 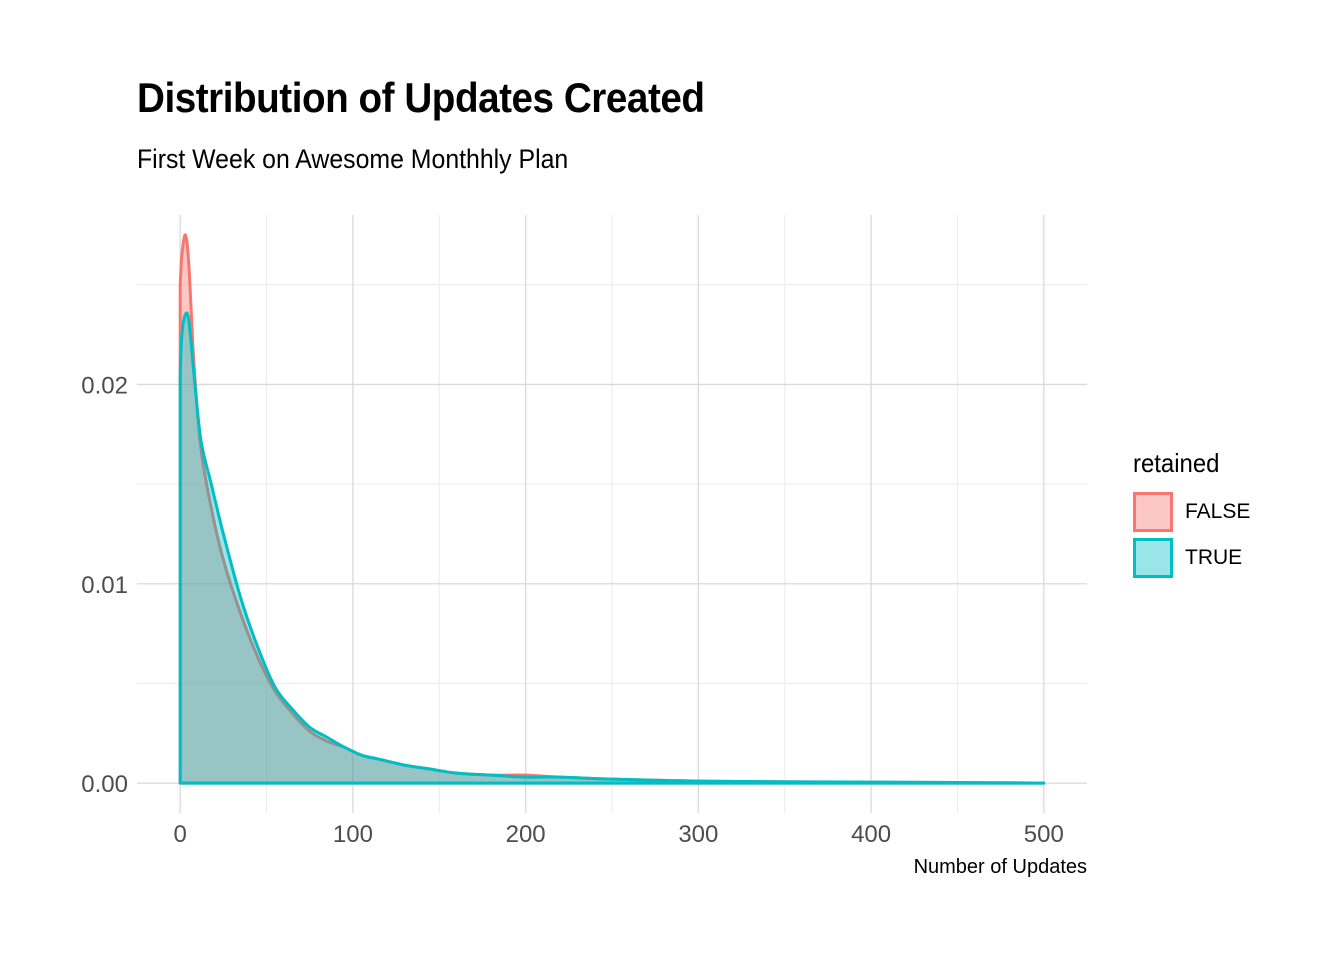 I want to click on y-tick-label: 0.01, so click(x=104, y=585).